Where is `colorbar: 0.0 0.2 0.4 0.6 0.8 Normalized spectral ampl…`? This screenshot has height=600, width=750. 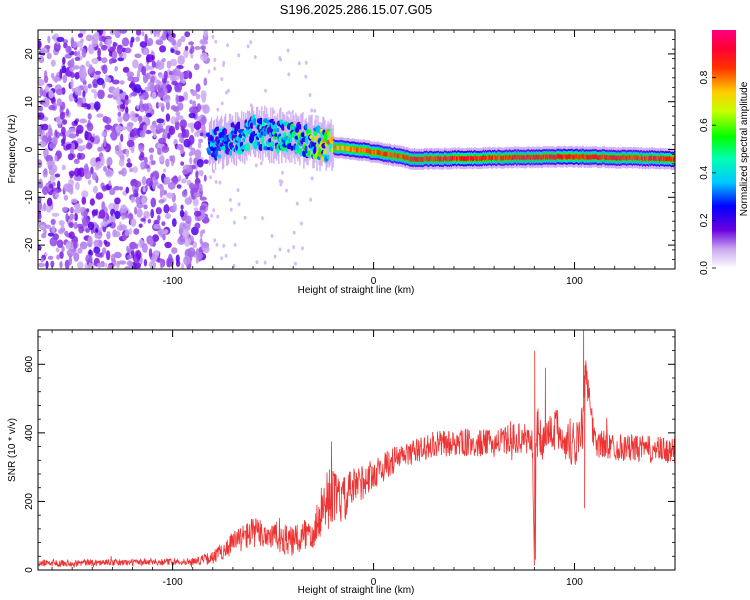 colorbar: 0.0 0.2 0.4 0.6 0.8 Normalized spectral ampl… is located at coordinates (724, 152).